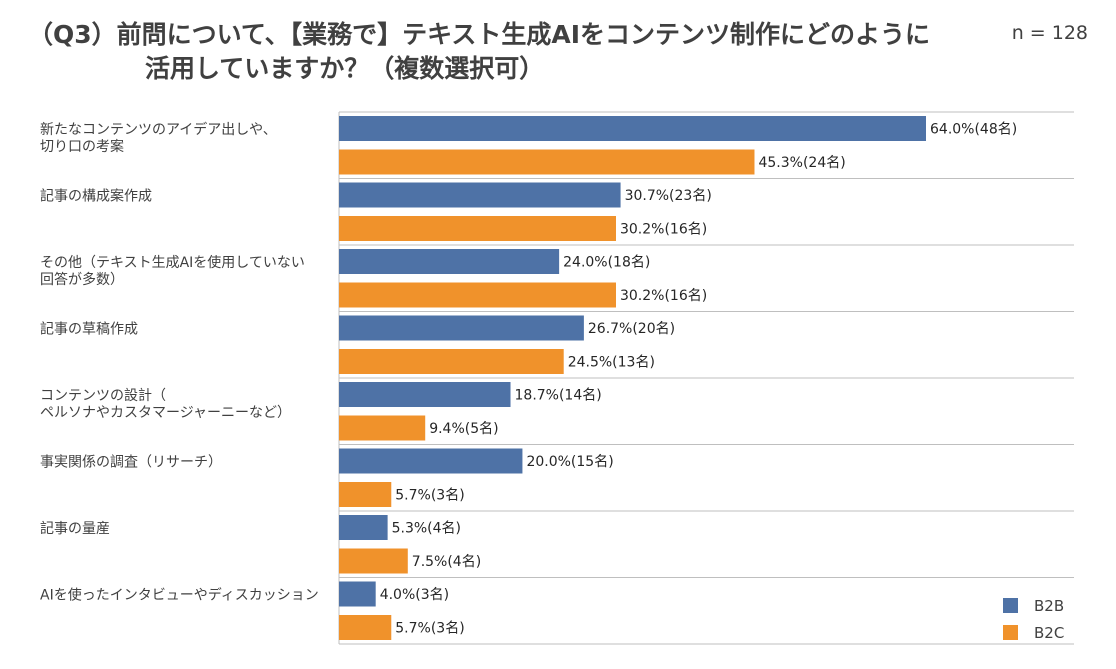 Image resolution: width=1116 pixels, height=669 pixels. I want to click on data-label: 30.7%(23名), so click(668, 196).